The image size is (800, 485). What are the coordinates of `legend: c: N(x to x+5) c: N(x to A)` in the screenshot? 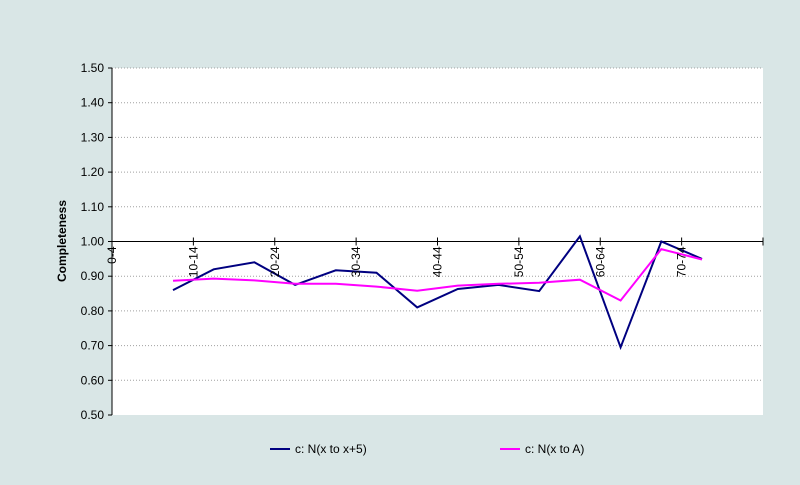 It's located at (427, 449).